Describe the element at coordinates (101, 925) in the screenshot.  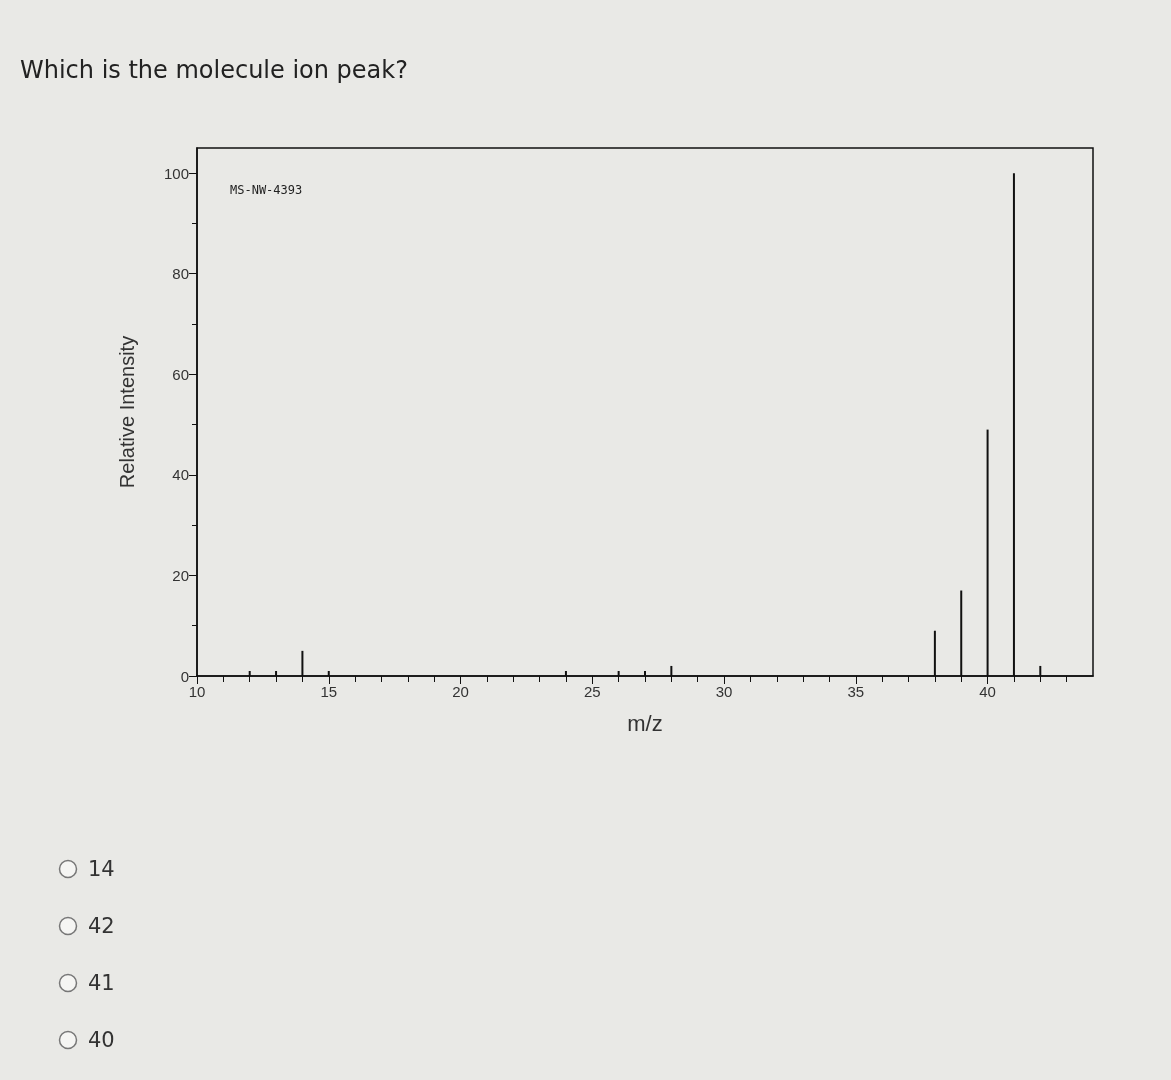
I see `text: 42` at that location.